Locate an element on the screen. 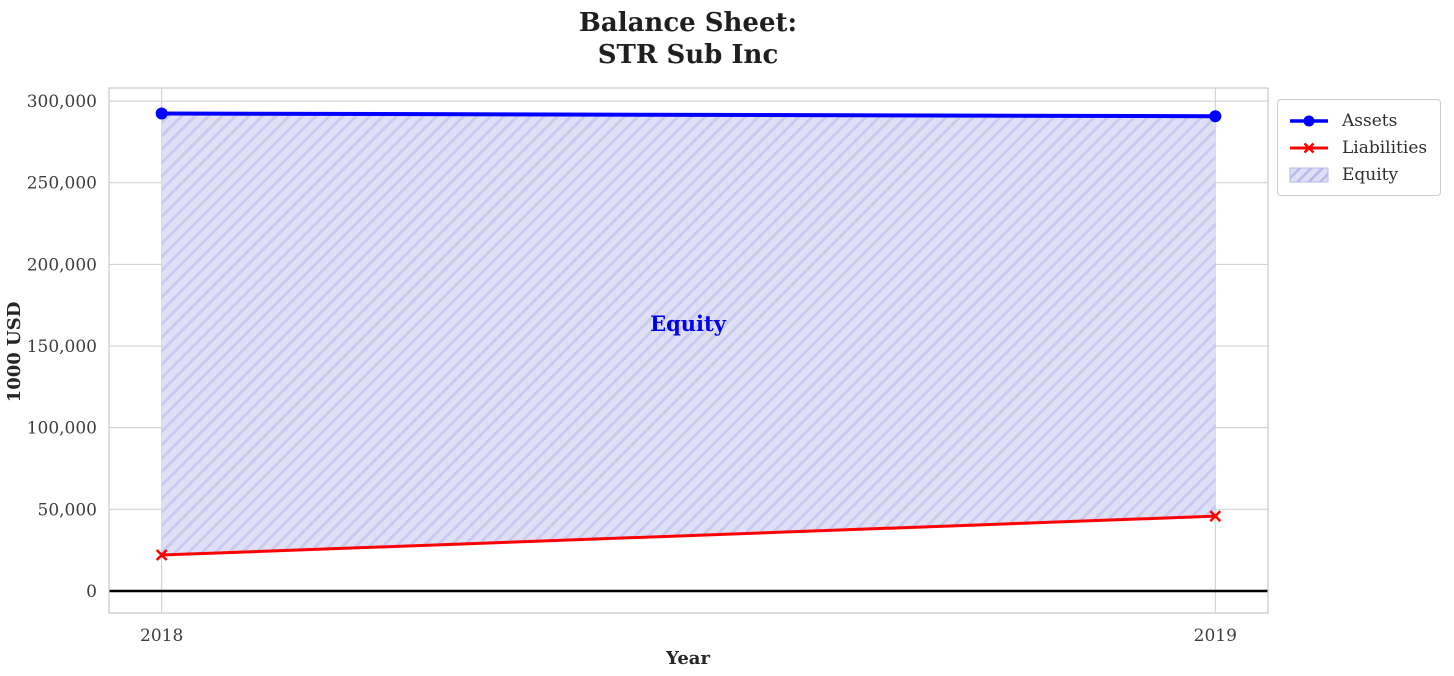  legend-item-assets: Assets is located at coordinates (1357, 120).